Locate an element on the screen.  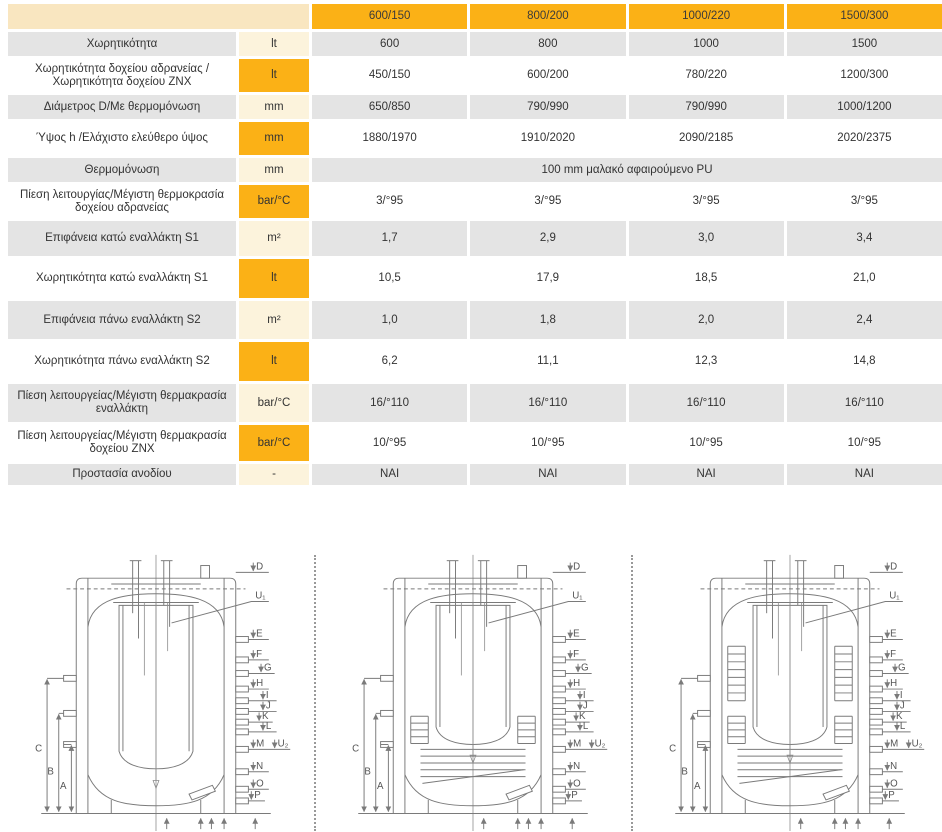
spec-value: 1000/1200 is located at coordinates (864, 107).